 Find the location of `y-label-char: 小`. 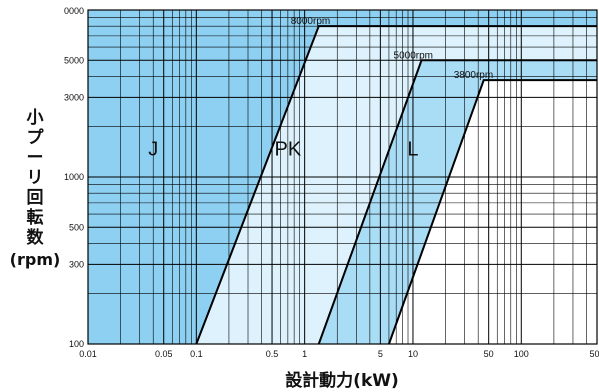

y-label-char: 小 is located at coordinates (35, 118).